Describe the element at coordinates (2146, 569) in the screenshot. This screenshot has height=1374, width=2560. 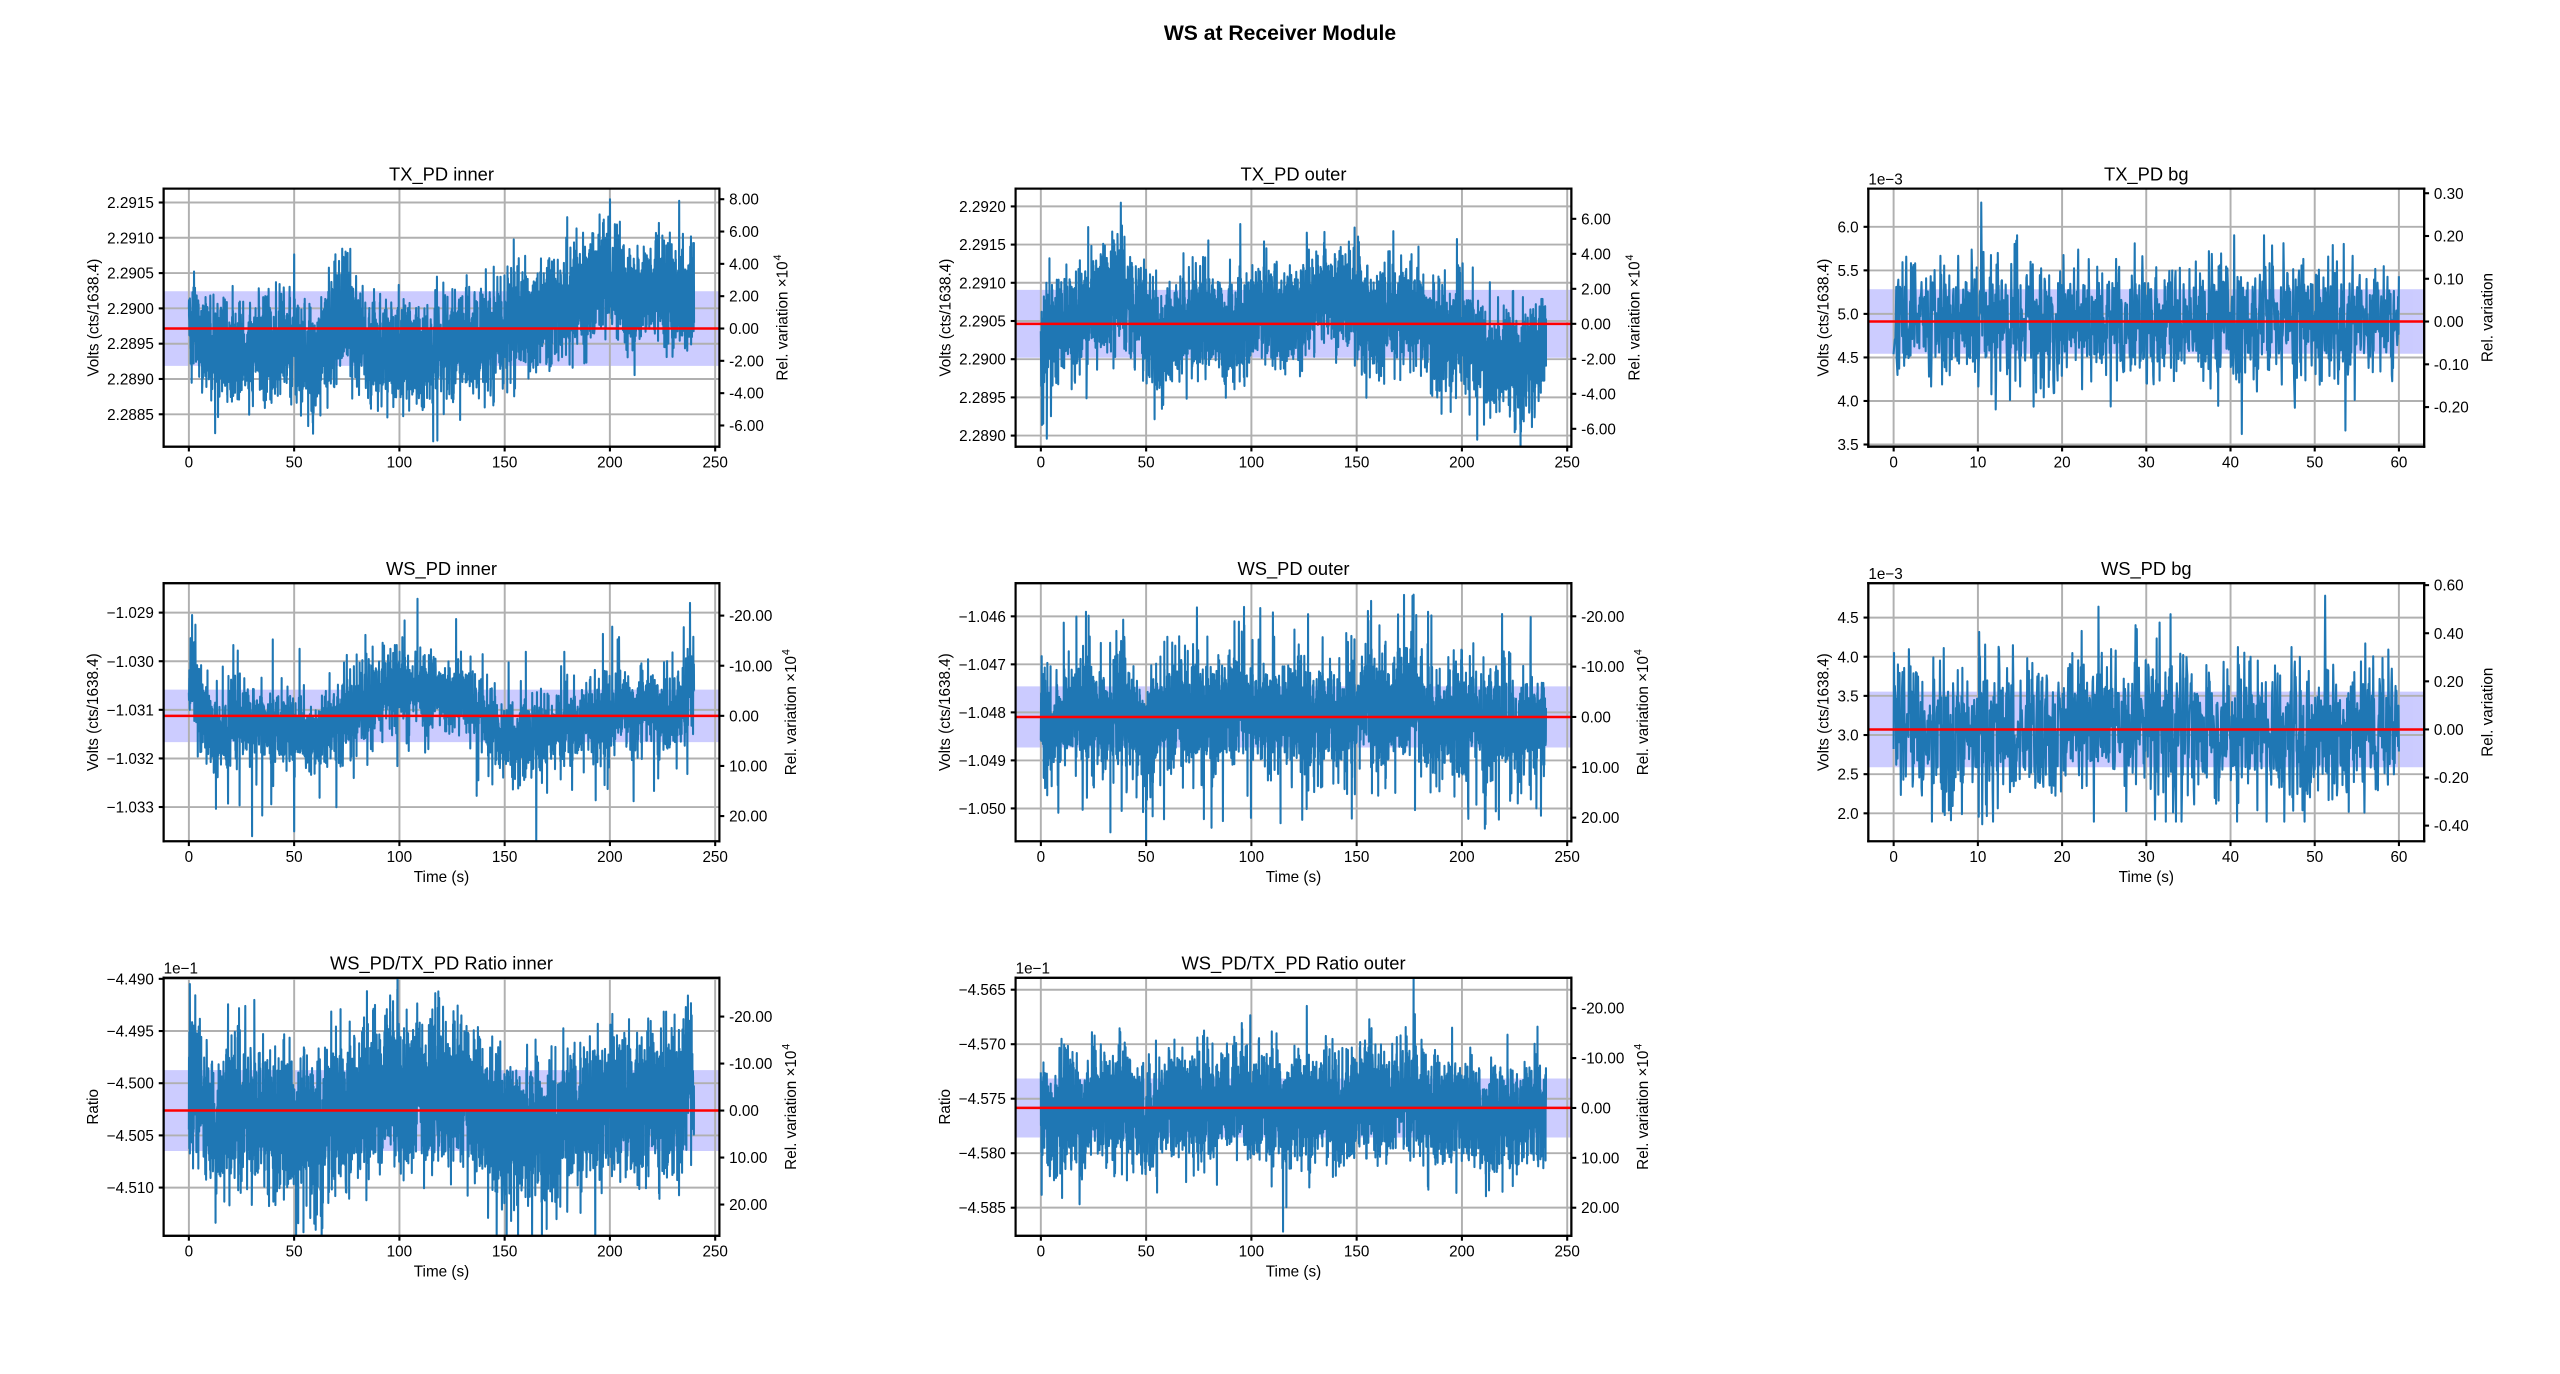
I see `svg-text: WS_PD bg` at that location.